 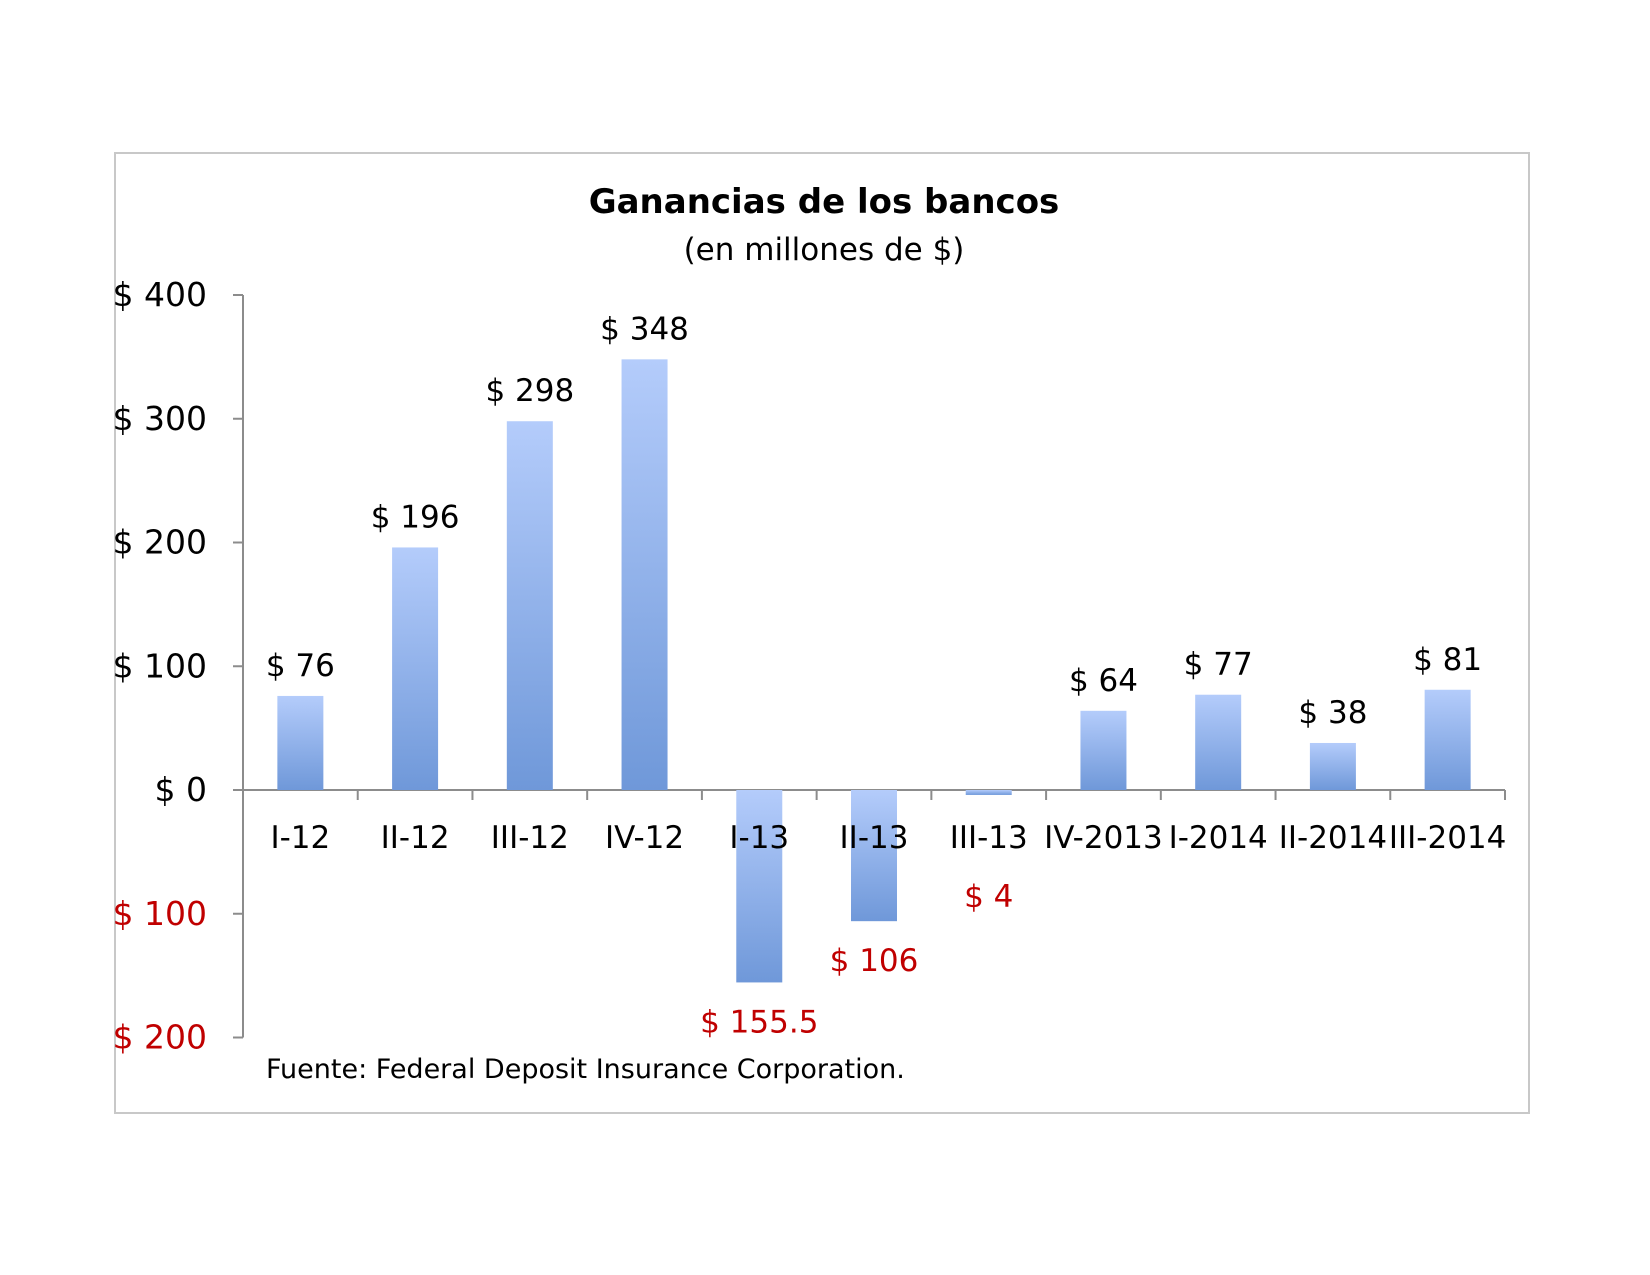 What do you see at coordinates (824, 250) in the screenshot?
I see `chart-subtitle: (en millones de $)` at bounding box center [824, 250].